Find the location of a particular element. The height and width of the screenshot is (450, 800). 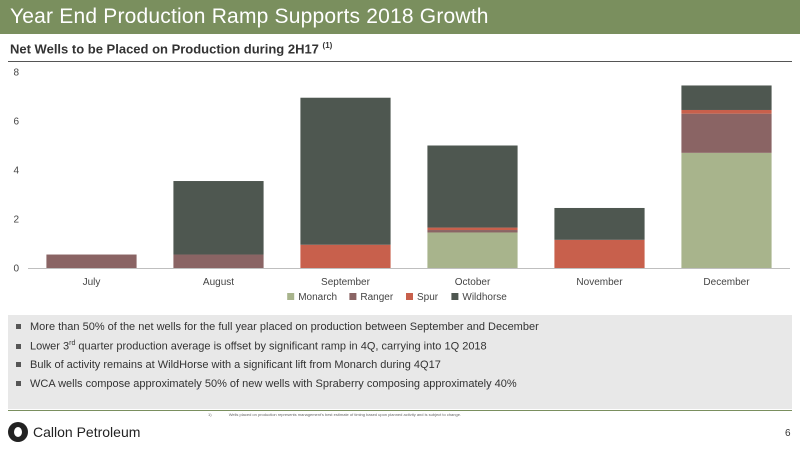

x-tick-label: July is located at coordinates (92, 282).